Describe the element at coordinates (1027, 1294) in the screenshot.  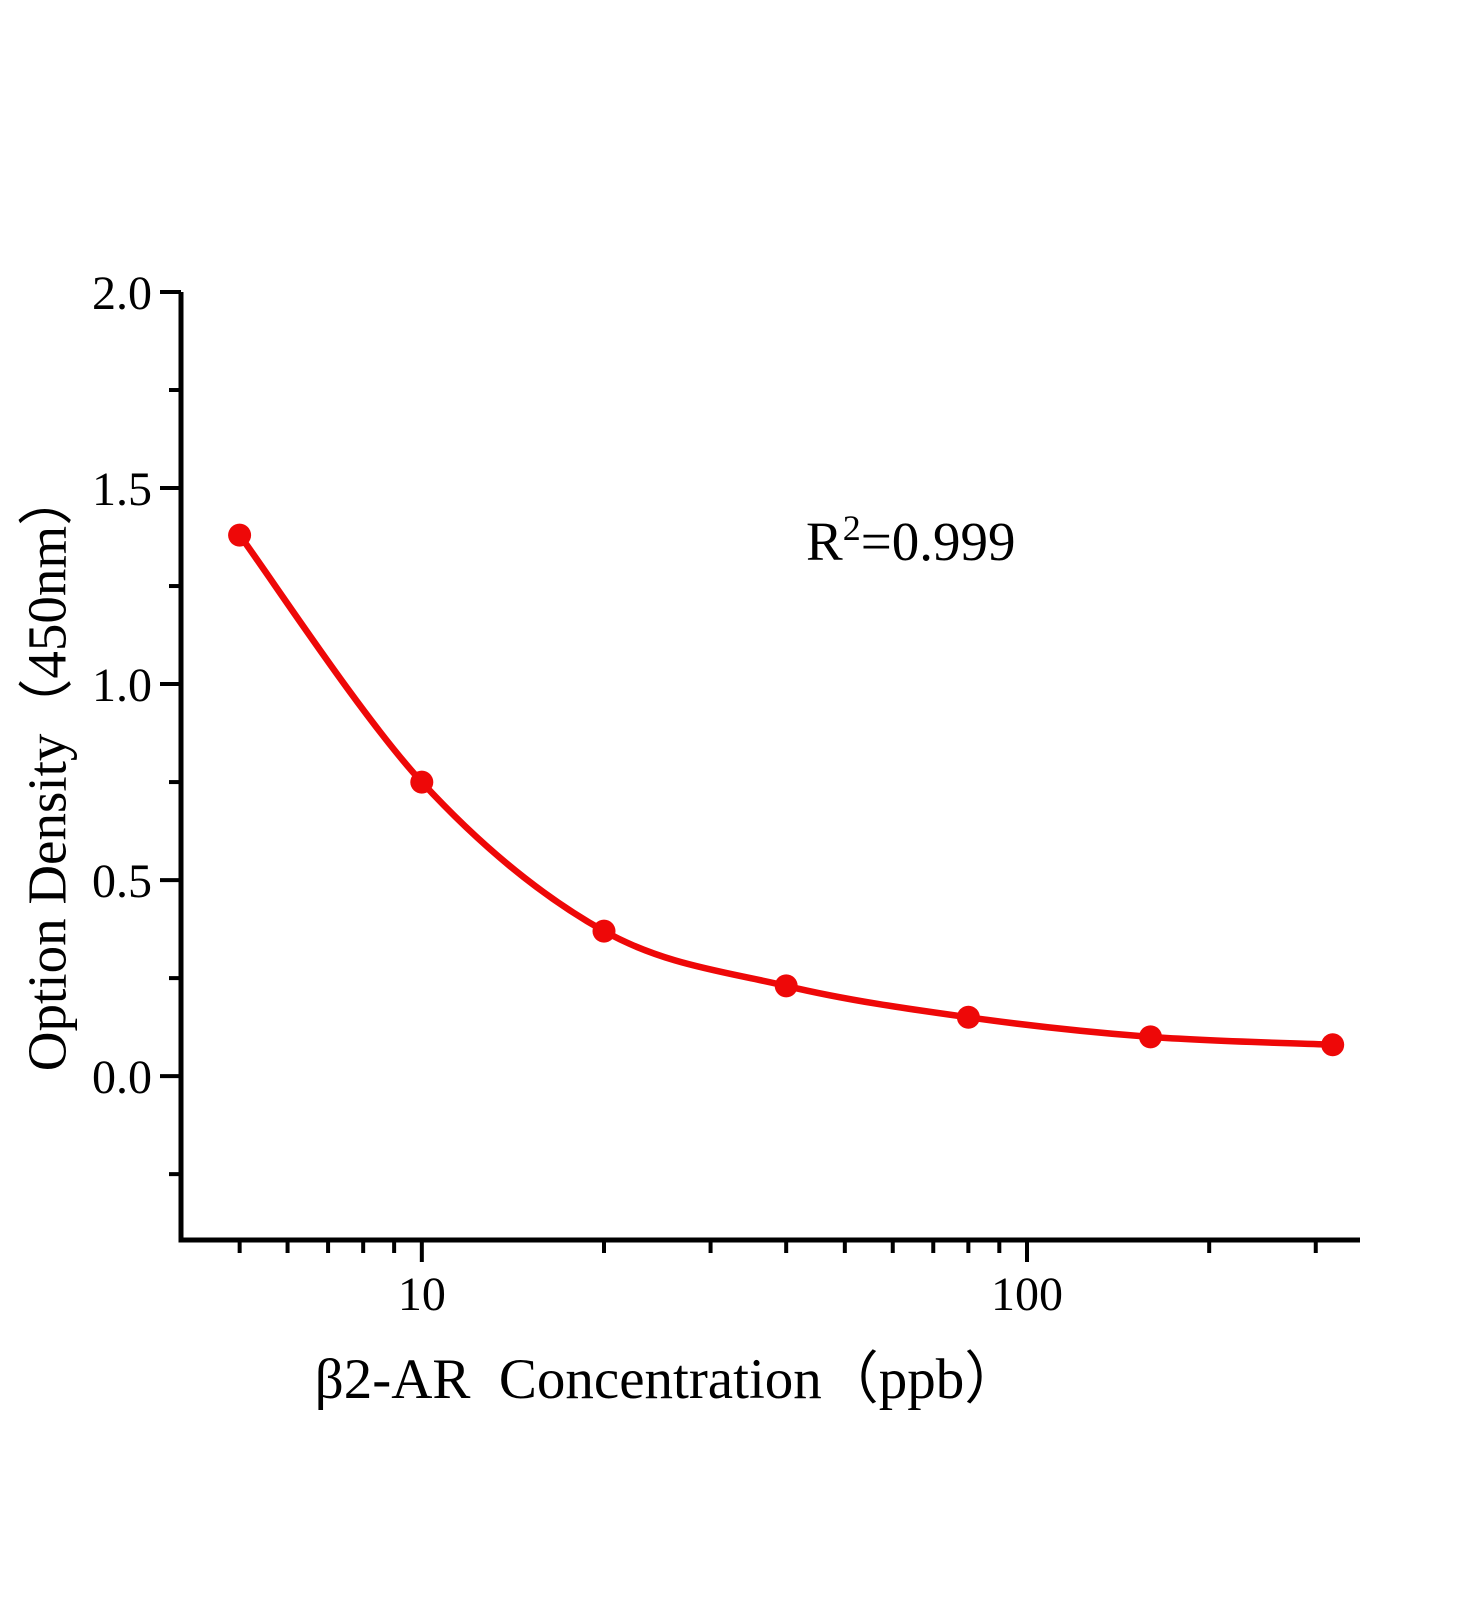
I see `x-tick-label: 100` at that location.